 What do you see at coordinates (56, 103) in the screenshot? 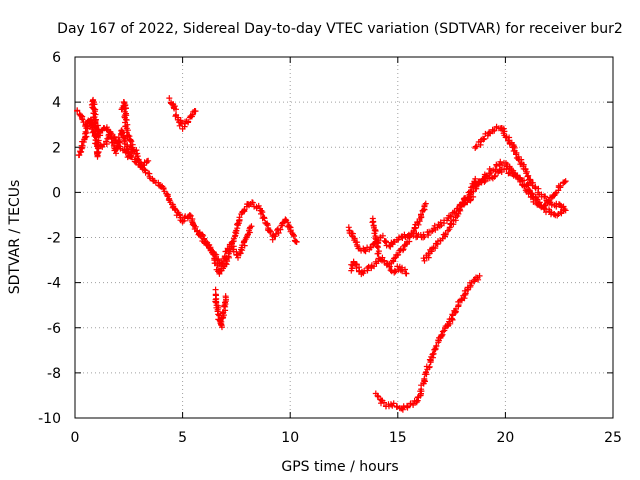
I see `y-tick-label: 4` at bounding box center [56, 103].